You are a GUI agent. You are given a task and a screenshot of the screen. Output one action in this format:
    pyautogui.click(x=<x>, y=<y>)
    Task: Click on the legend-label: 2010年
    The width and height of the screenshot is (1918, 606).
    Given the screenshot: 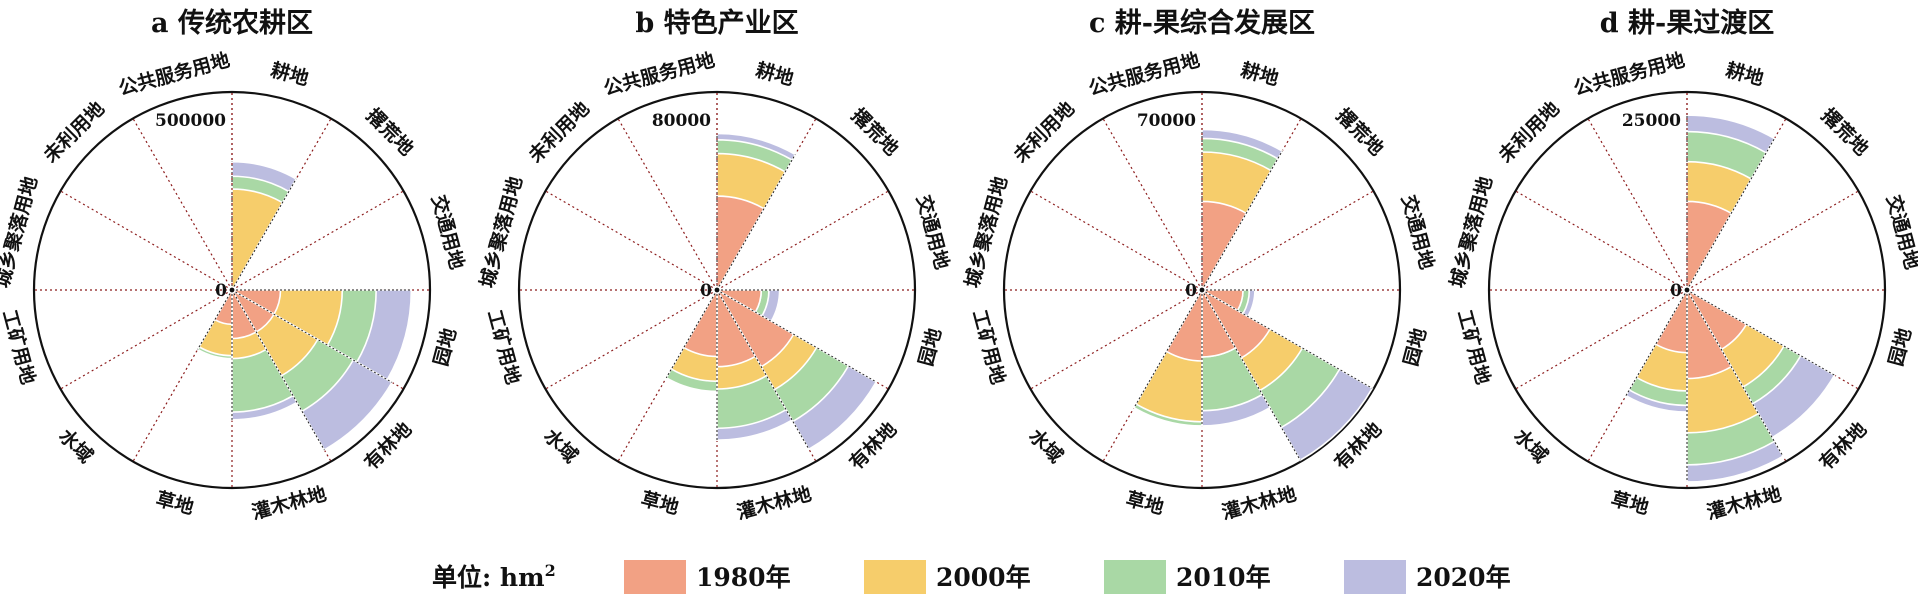 What is the action you would take?
    pyautogui.click(x=1223, y=577)
    